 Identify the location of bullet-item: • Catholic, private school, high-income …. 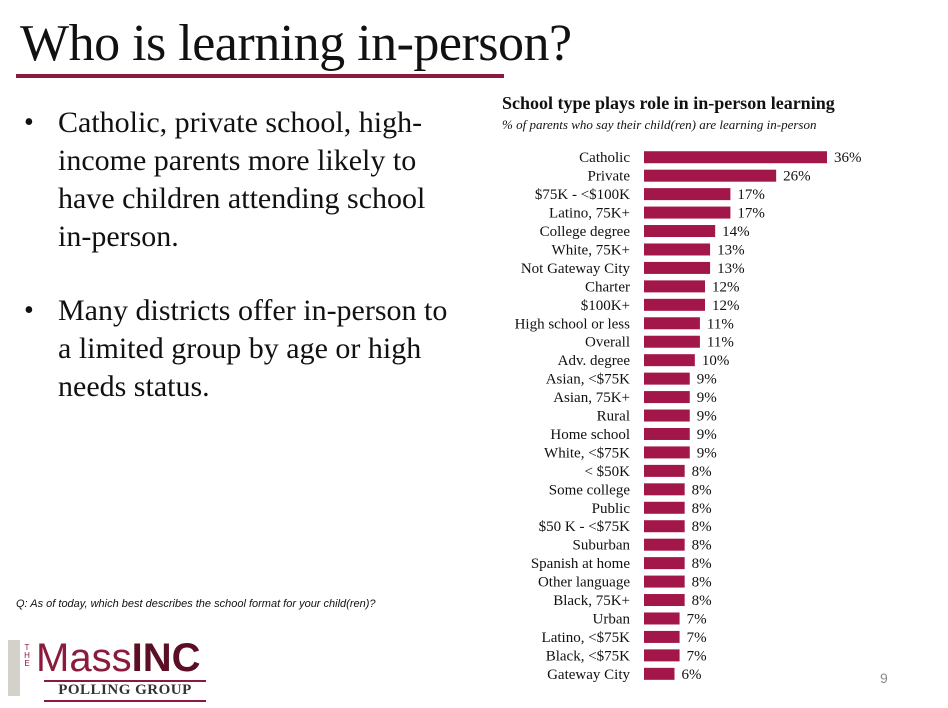
(242, 180).